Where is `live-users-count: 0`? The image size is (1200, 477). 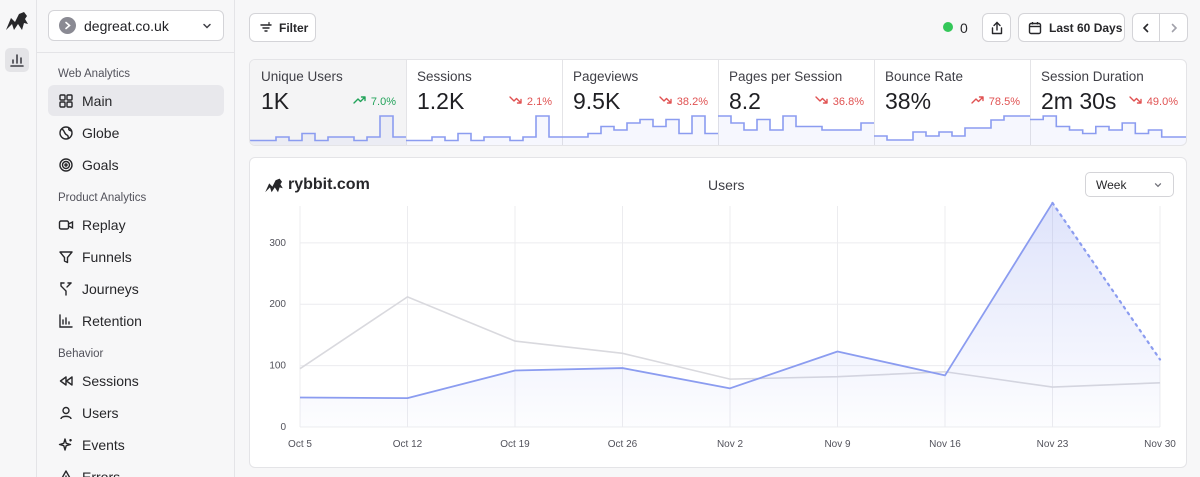 live-users-count: 0 is located at coordinates (964, 28).